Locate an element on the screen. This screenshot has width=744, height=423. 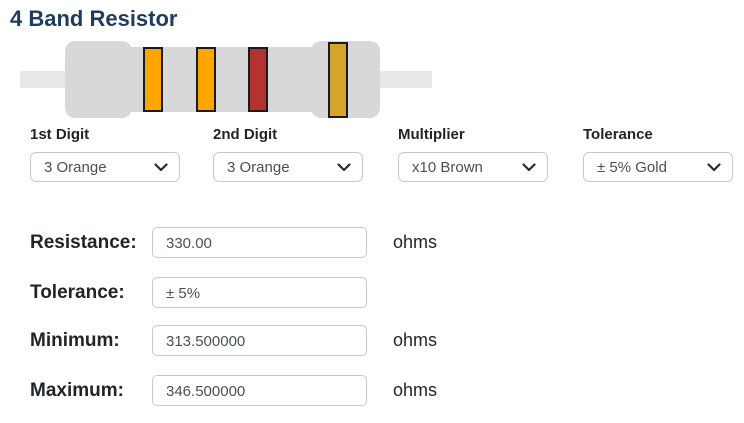
selector-column-1st-digit: 1st Digit 3 Orange is located at coordinates (105, 154).